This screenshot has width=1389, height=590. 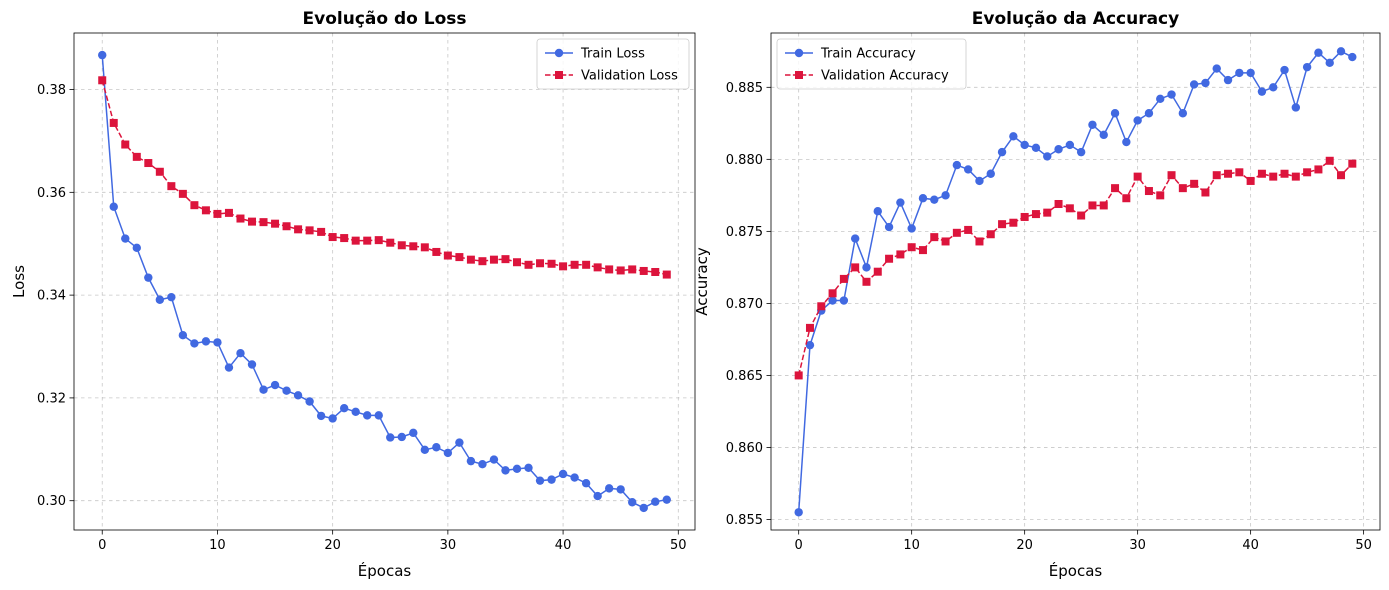 I want to click on y-tick-label: 0.875, so click(x=744, y=232).